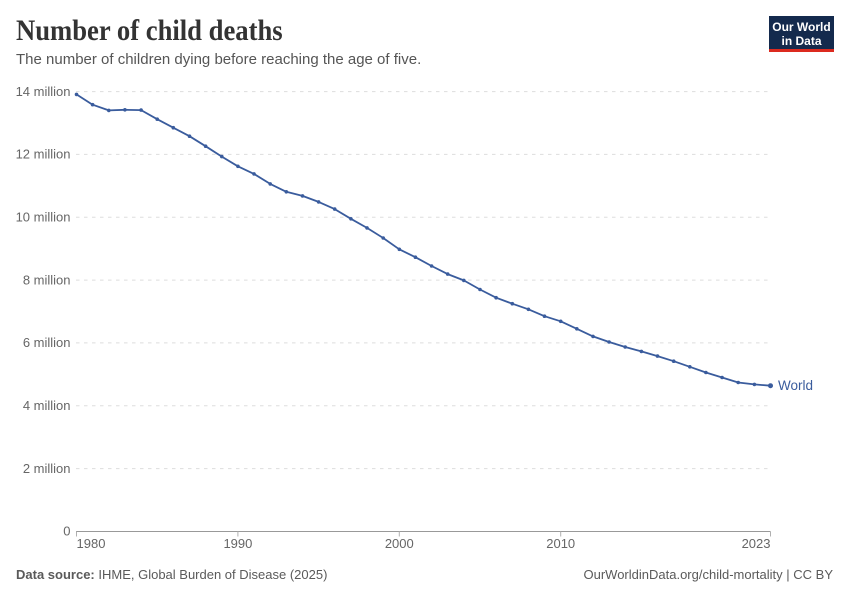 The width and height of the screenshot is (850, 600). Describe the element at coordinates (43, 216) in the screenshot. I see `svg-text: 10 million` at that location.